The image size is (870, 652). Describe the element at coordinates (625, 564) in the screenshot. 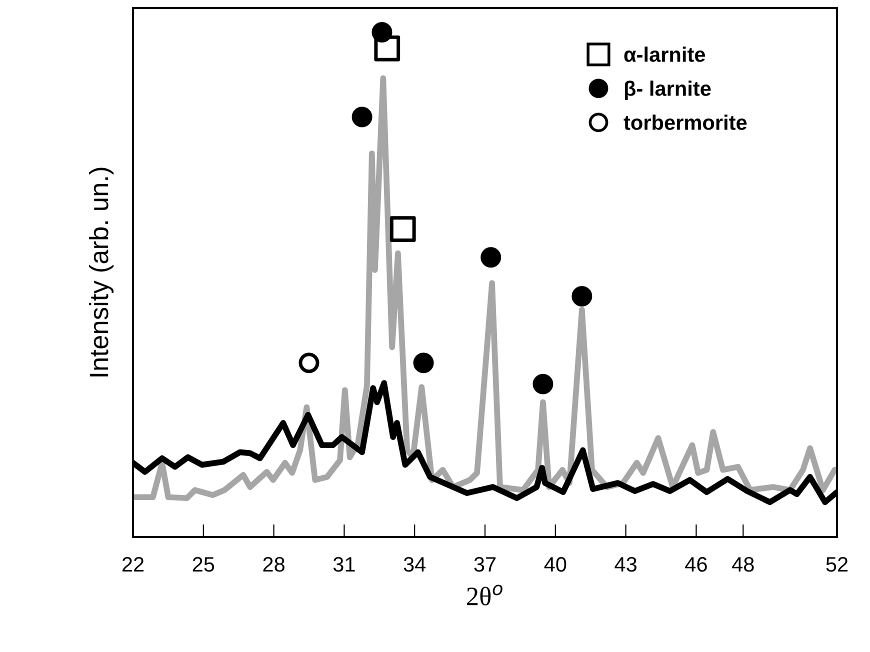

I see `x-tick-label: 43` at that location.